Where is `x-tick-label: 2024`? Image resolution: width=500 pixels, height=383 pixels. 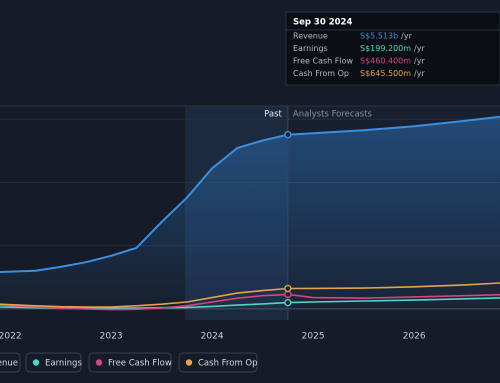 x-tick-label: 2024 is located at coordinates (212, 337).